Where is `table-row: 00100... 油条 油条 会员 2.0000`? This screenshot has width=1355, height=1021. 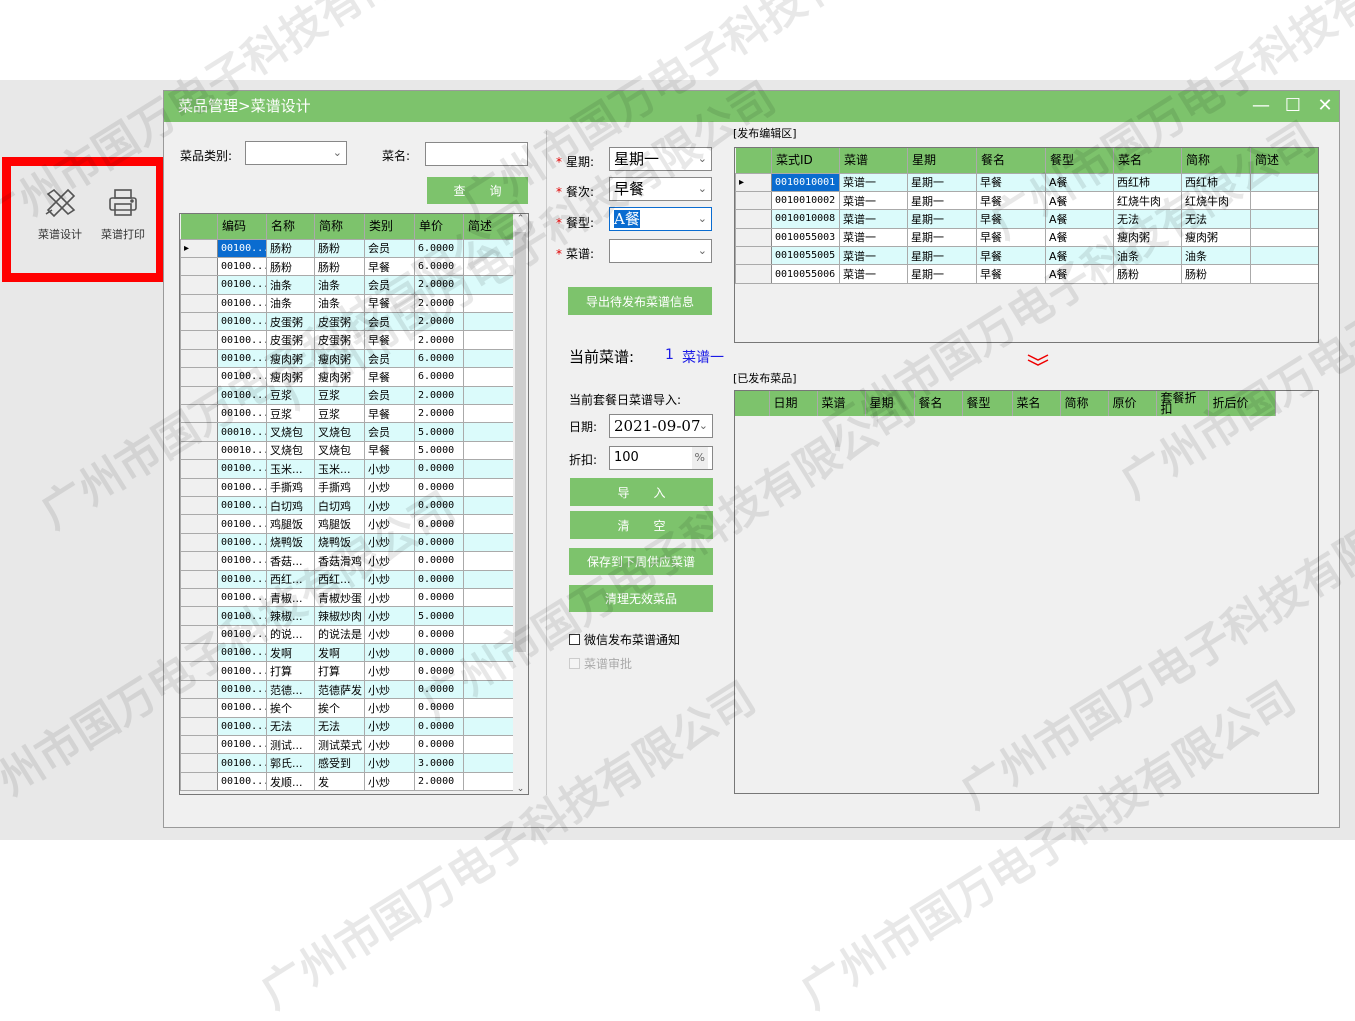 table-row: 00100... 油条 油条 会员 2.0000 is located at coordinates (347, 285).